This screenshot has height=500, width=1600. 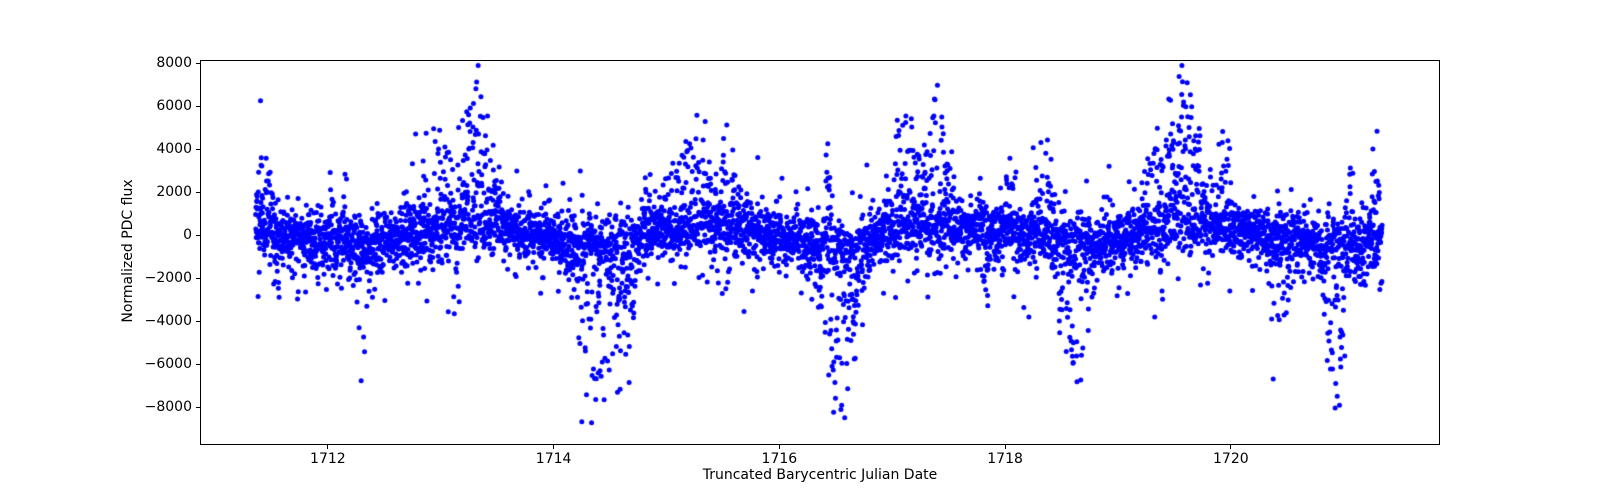 What do you see at coordinates (553, 459) in the screenshot?
I see `x-tick-label: 1714` at bounding box center [553, 459].